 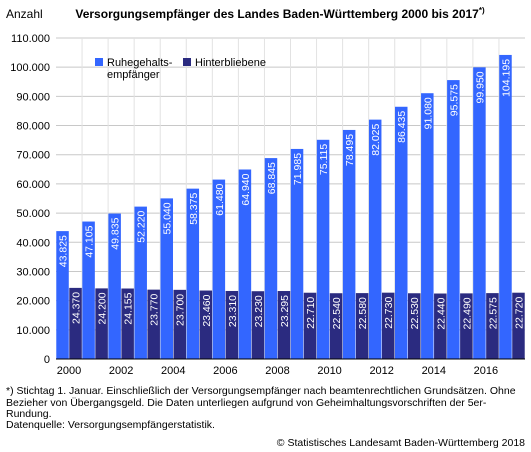 What do you see at coordinates (33, 214) in the screenshot?
I see `y-tick-label: 50.000` at bounding box center [33, 214].